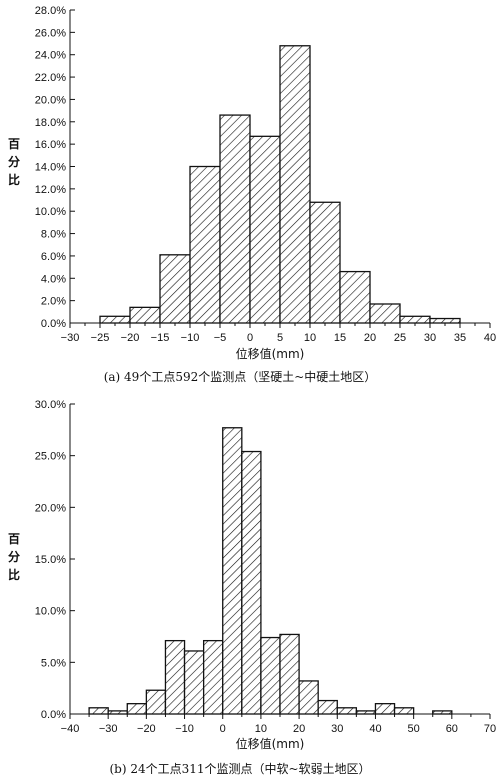  Describe the element at coordinates (50, 11) in the screenshot. I see `y-tick-label: 28.0%` at that location.